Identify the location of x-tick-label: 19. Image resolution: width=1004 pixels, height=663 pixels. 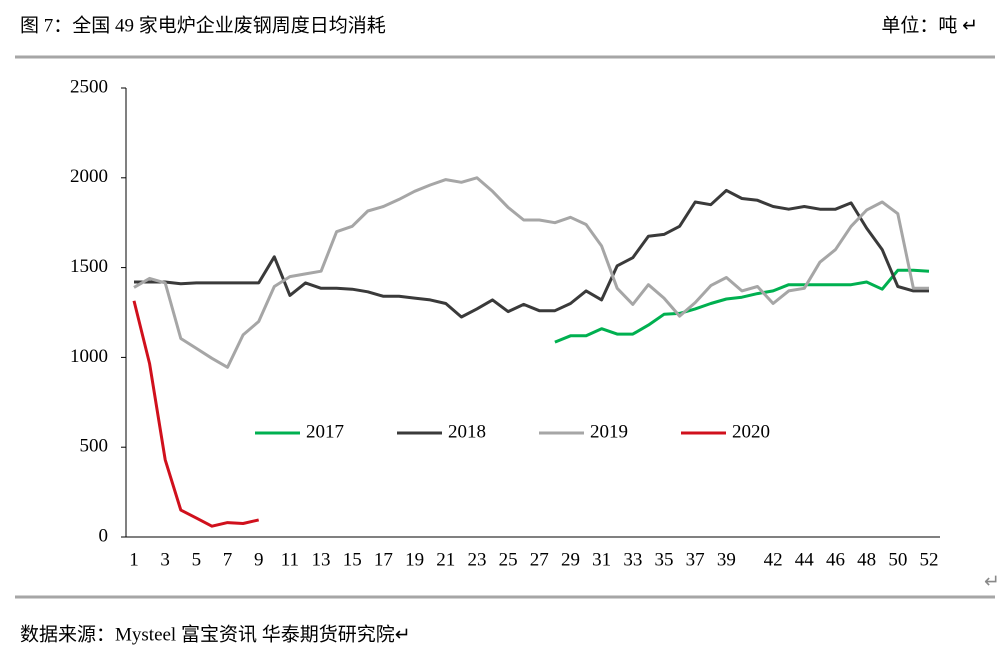
(414, 559).